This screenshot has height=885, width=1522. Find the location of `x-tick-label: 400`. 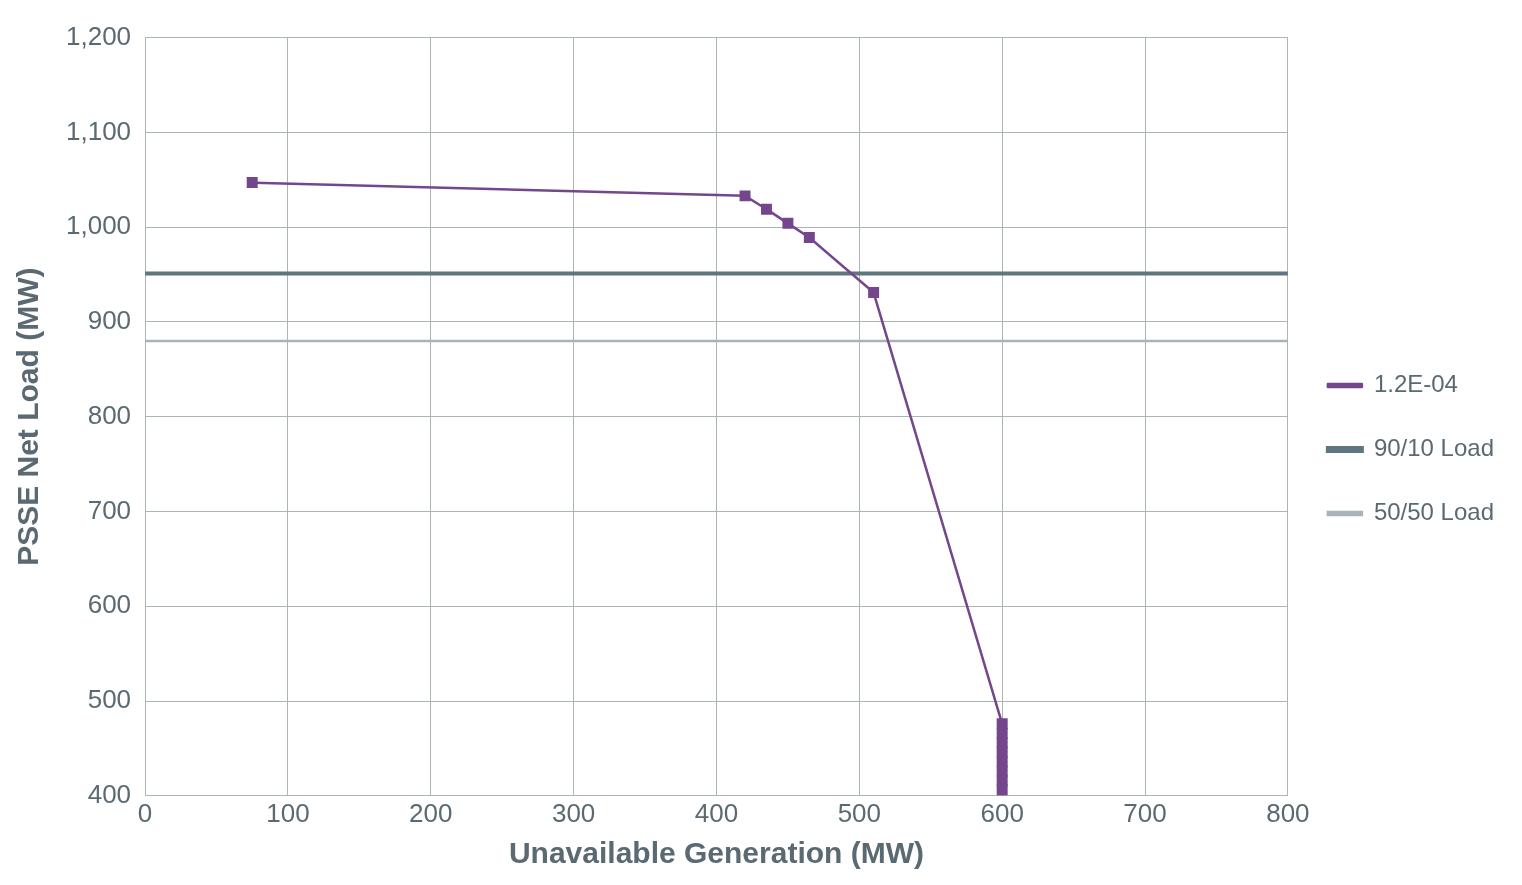

x-tick-label: 400 is located at coordinates (716, 812).